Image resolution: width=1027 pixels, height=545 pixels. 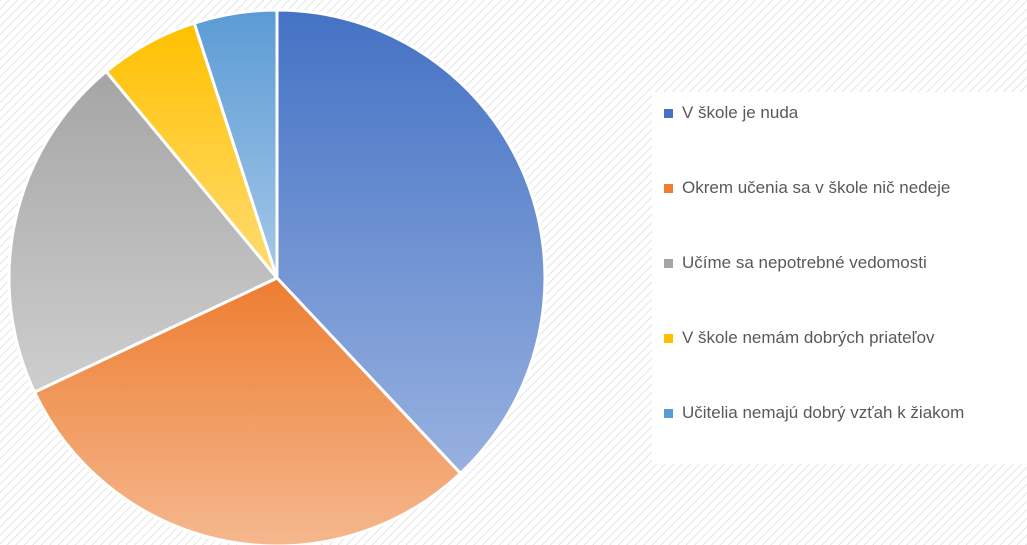 I want to click on legend-item: Okrem učenia sa v škole nič nedeje, so click(x=845, y=188).